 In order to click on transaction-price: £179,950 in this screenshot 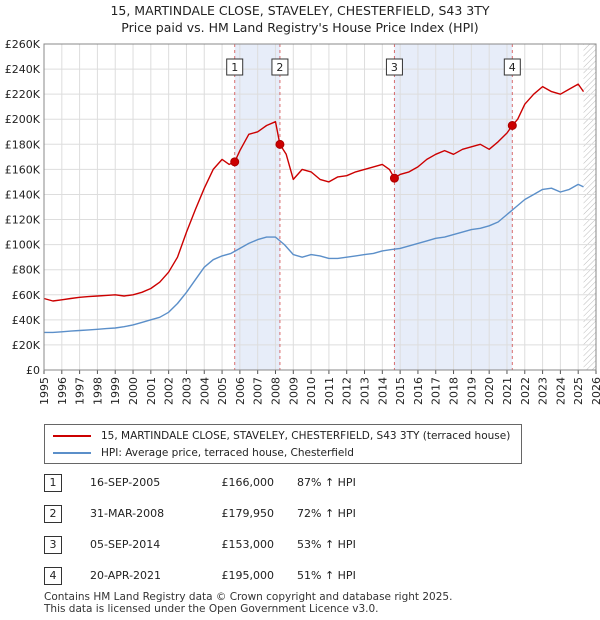, I will do `click(248, 513)`.